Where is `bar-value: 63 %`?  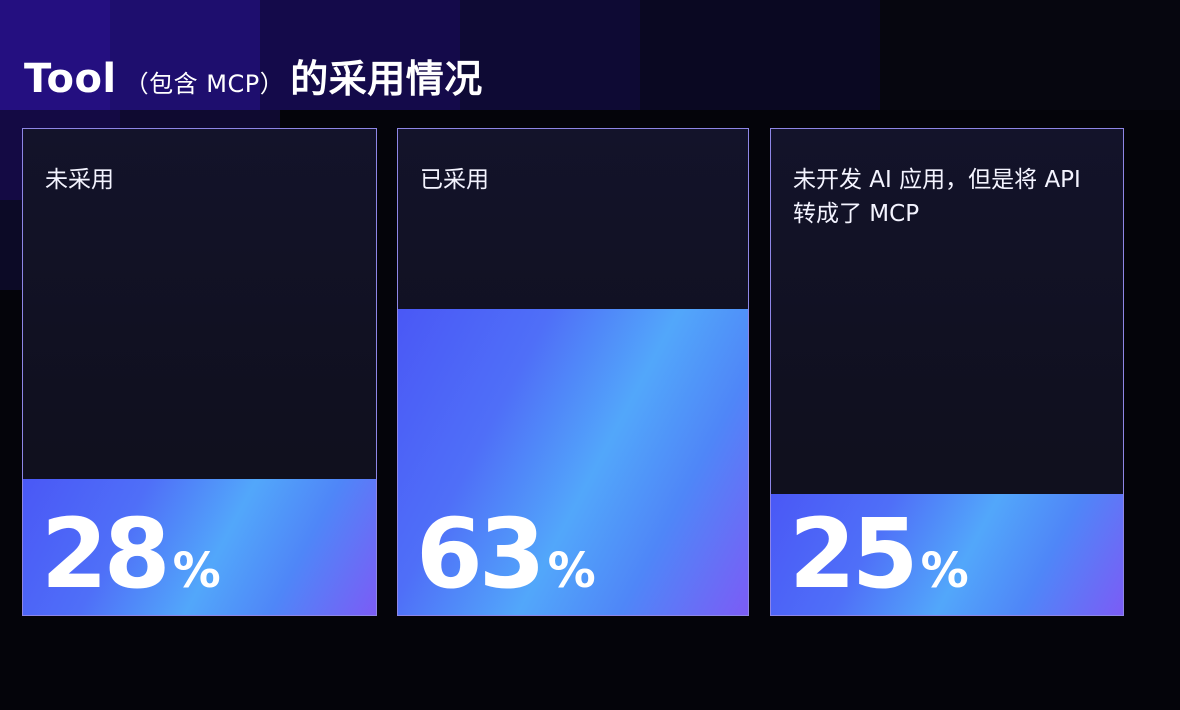
bar-value: 63 % is located at coordinates (506, 554).